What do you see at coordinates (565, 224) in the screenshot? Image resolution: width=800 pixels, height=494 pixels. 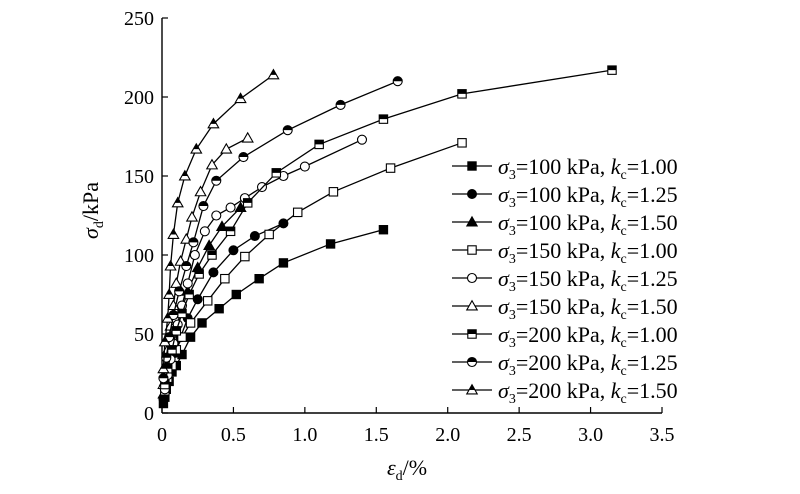 I see `legend-item: σ3=100 kPa, kc=1.50` at bounding box center [565, 224].